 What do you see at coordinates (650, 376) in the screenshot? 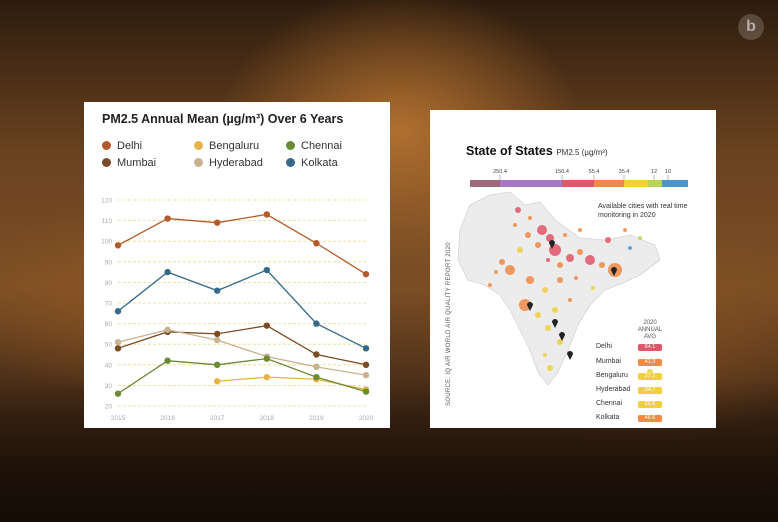
I see `city-value-bengaluru: 27.1` at bounding box center [650, 376].